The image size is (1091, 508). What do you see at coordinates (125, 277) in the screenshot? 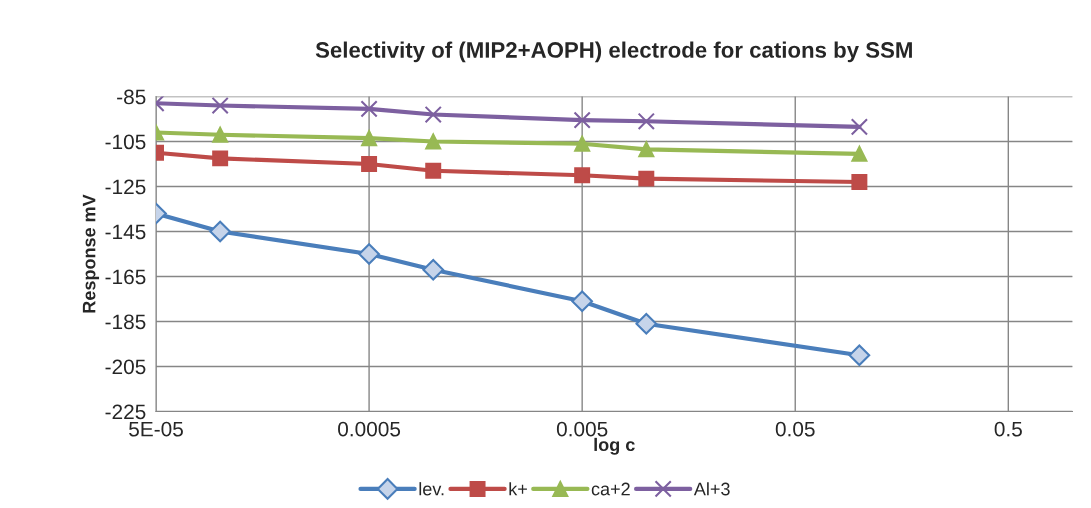
I see `y-tick-label: -165` at bounding box center [125, 277].